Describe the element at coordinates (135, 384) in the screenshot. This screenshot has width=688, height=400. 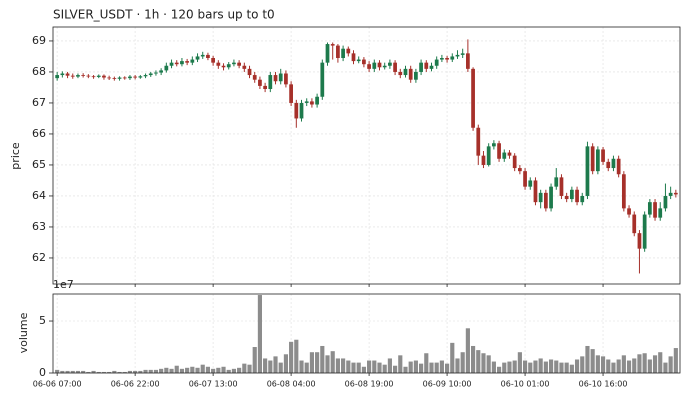
I see `x-tick-label: 06-06 22:00` at that location.